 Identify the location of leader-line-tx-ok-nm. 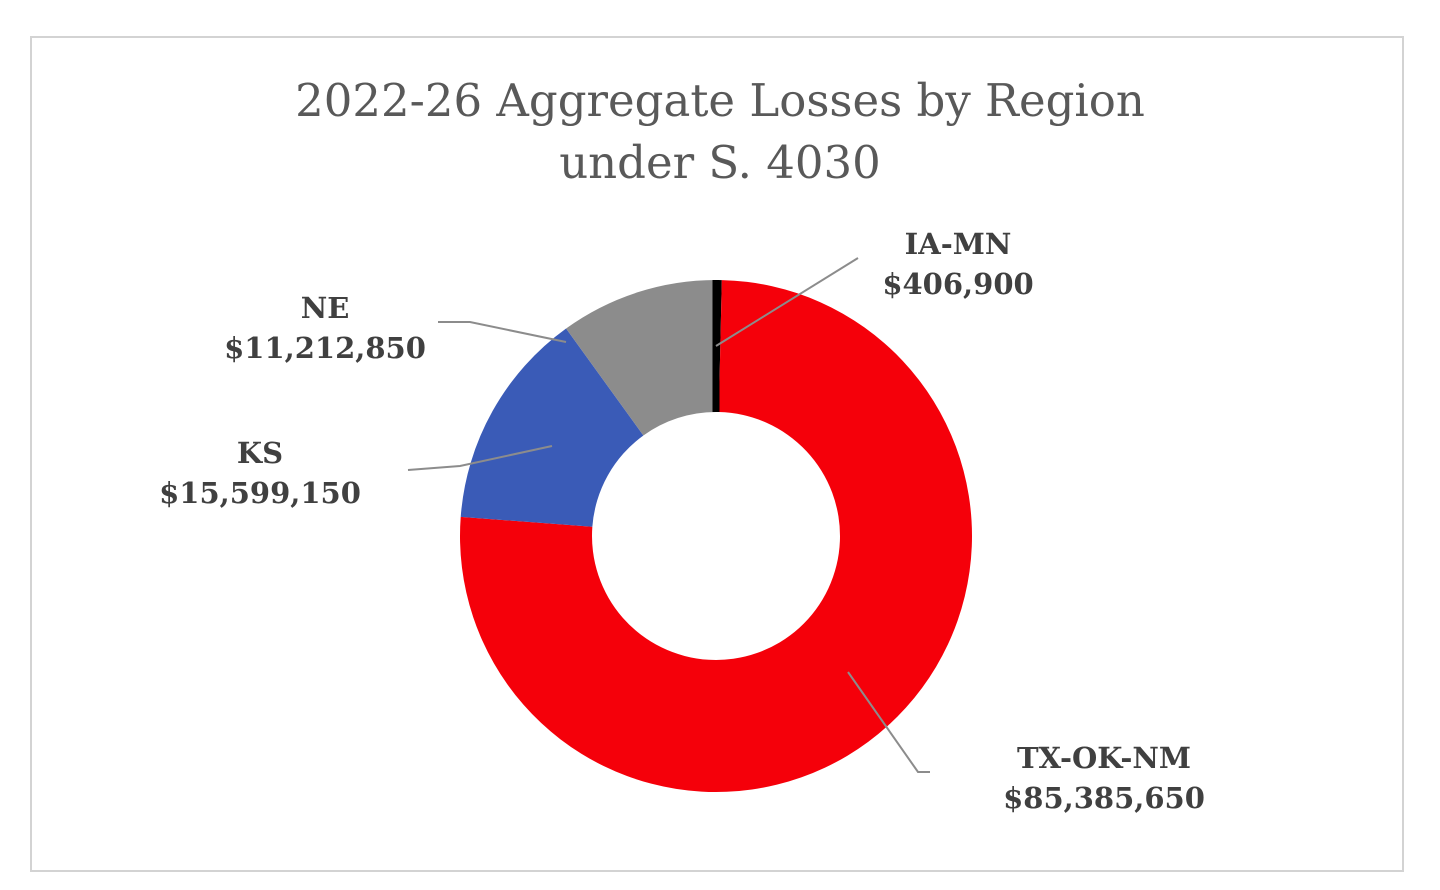
(888, 722).